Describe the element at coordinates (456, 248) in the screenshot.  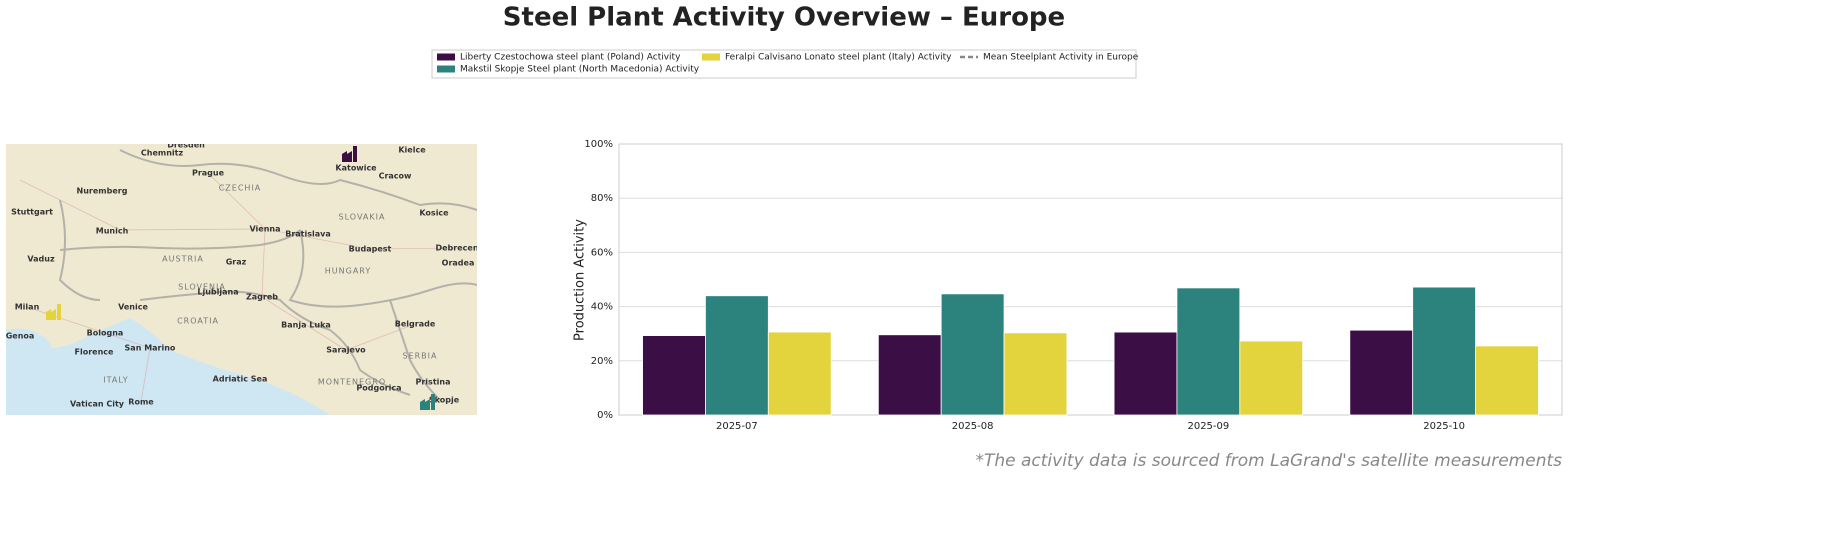
I see `map-label: Debrecen` at that location.